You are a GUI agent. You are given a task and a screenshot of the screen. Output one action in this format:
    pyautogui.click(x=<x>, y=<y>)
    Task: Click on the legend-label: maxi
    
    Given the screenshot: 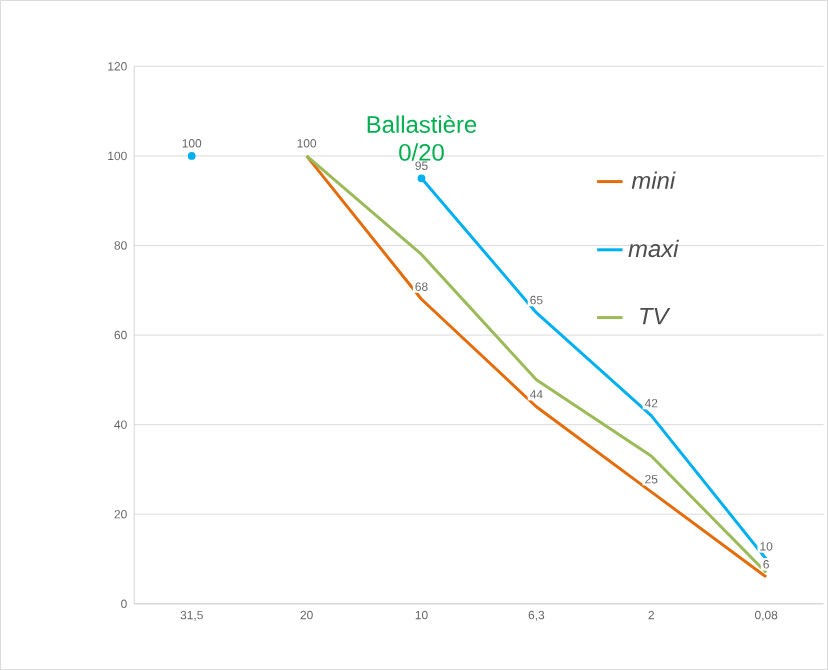 What is the action you would take?
    pyautogui.click(x=654, y=248)
    